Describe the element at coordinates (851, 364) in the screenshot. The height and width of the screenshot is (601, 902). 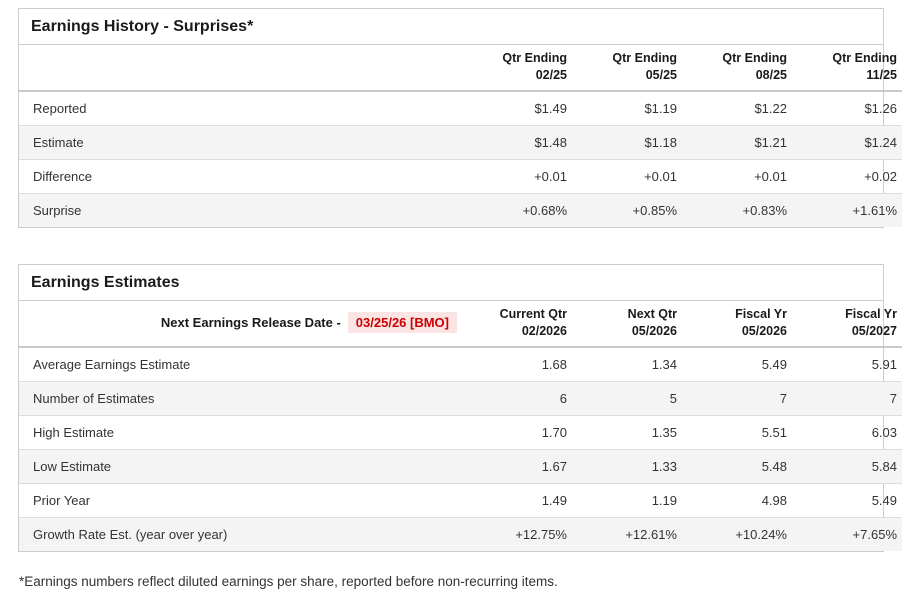
I see `earnings-estimates-cell-value: 5.91` at that location.